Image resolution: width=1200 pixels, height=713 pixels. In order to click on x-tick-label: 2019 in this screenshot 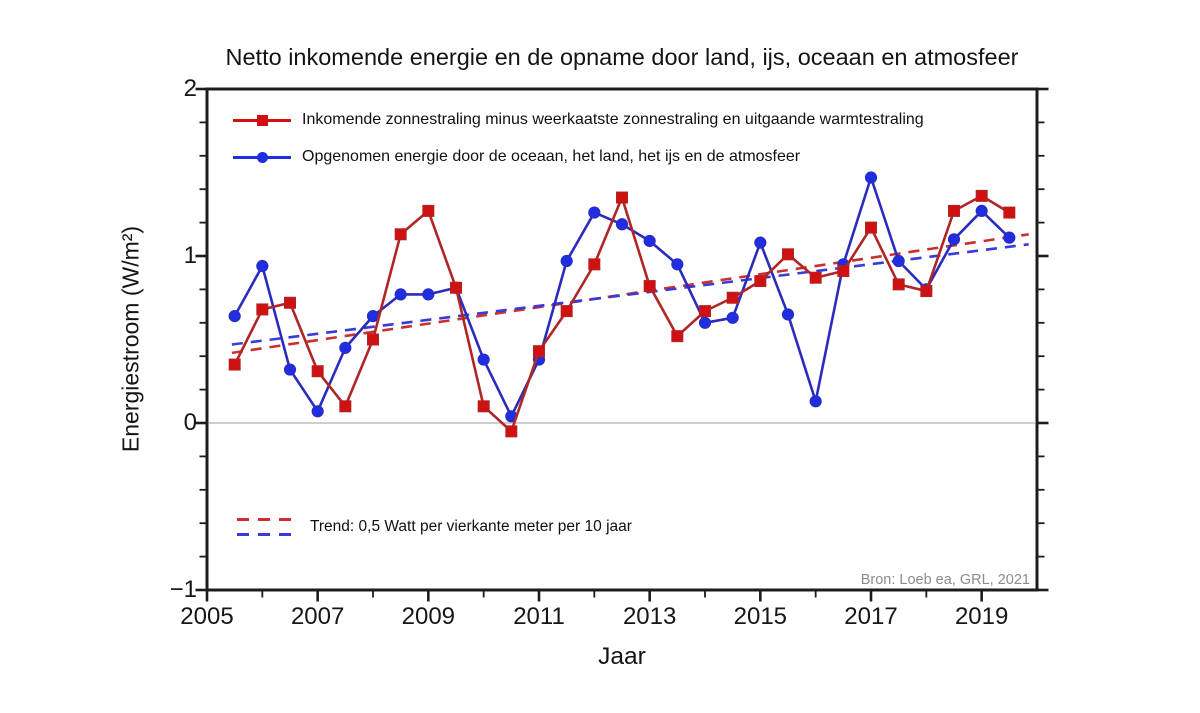, I will do `click(981, 616)`.